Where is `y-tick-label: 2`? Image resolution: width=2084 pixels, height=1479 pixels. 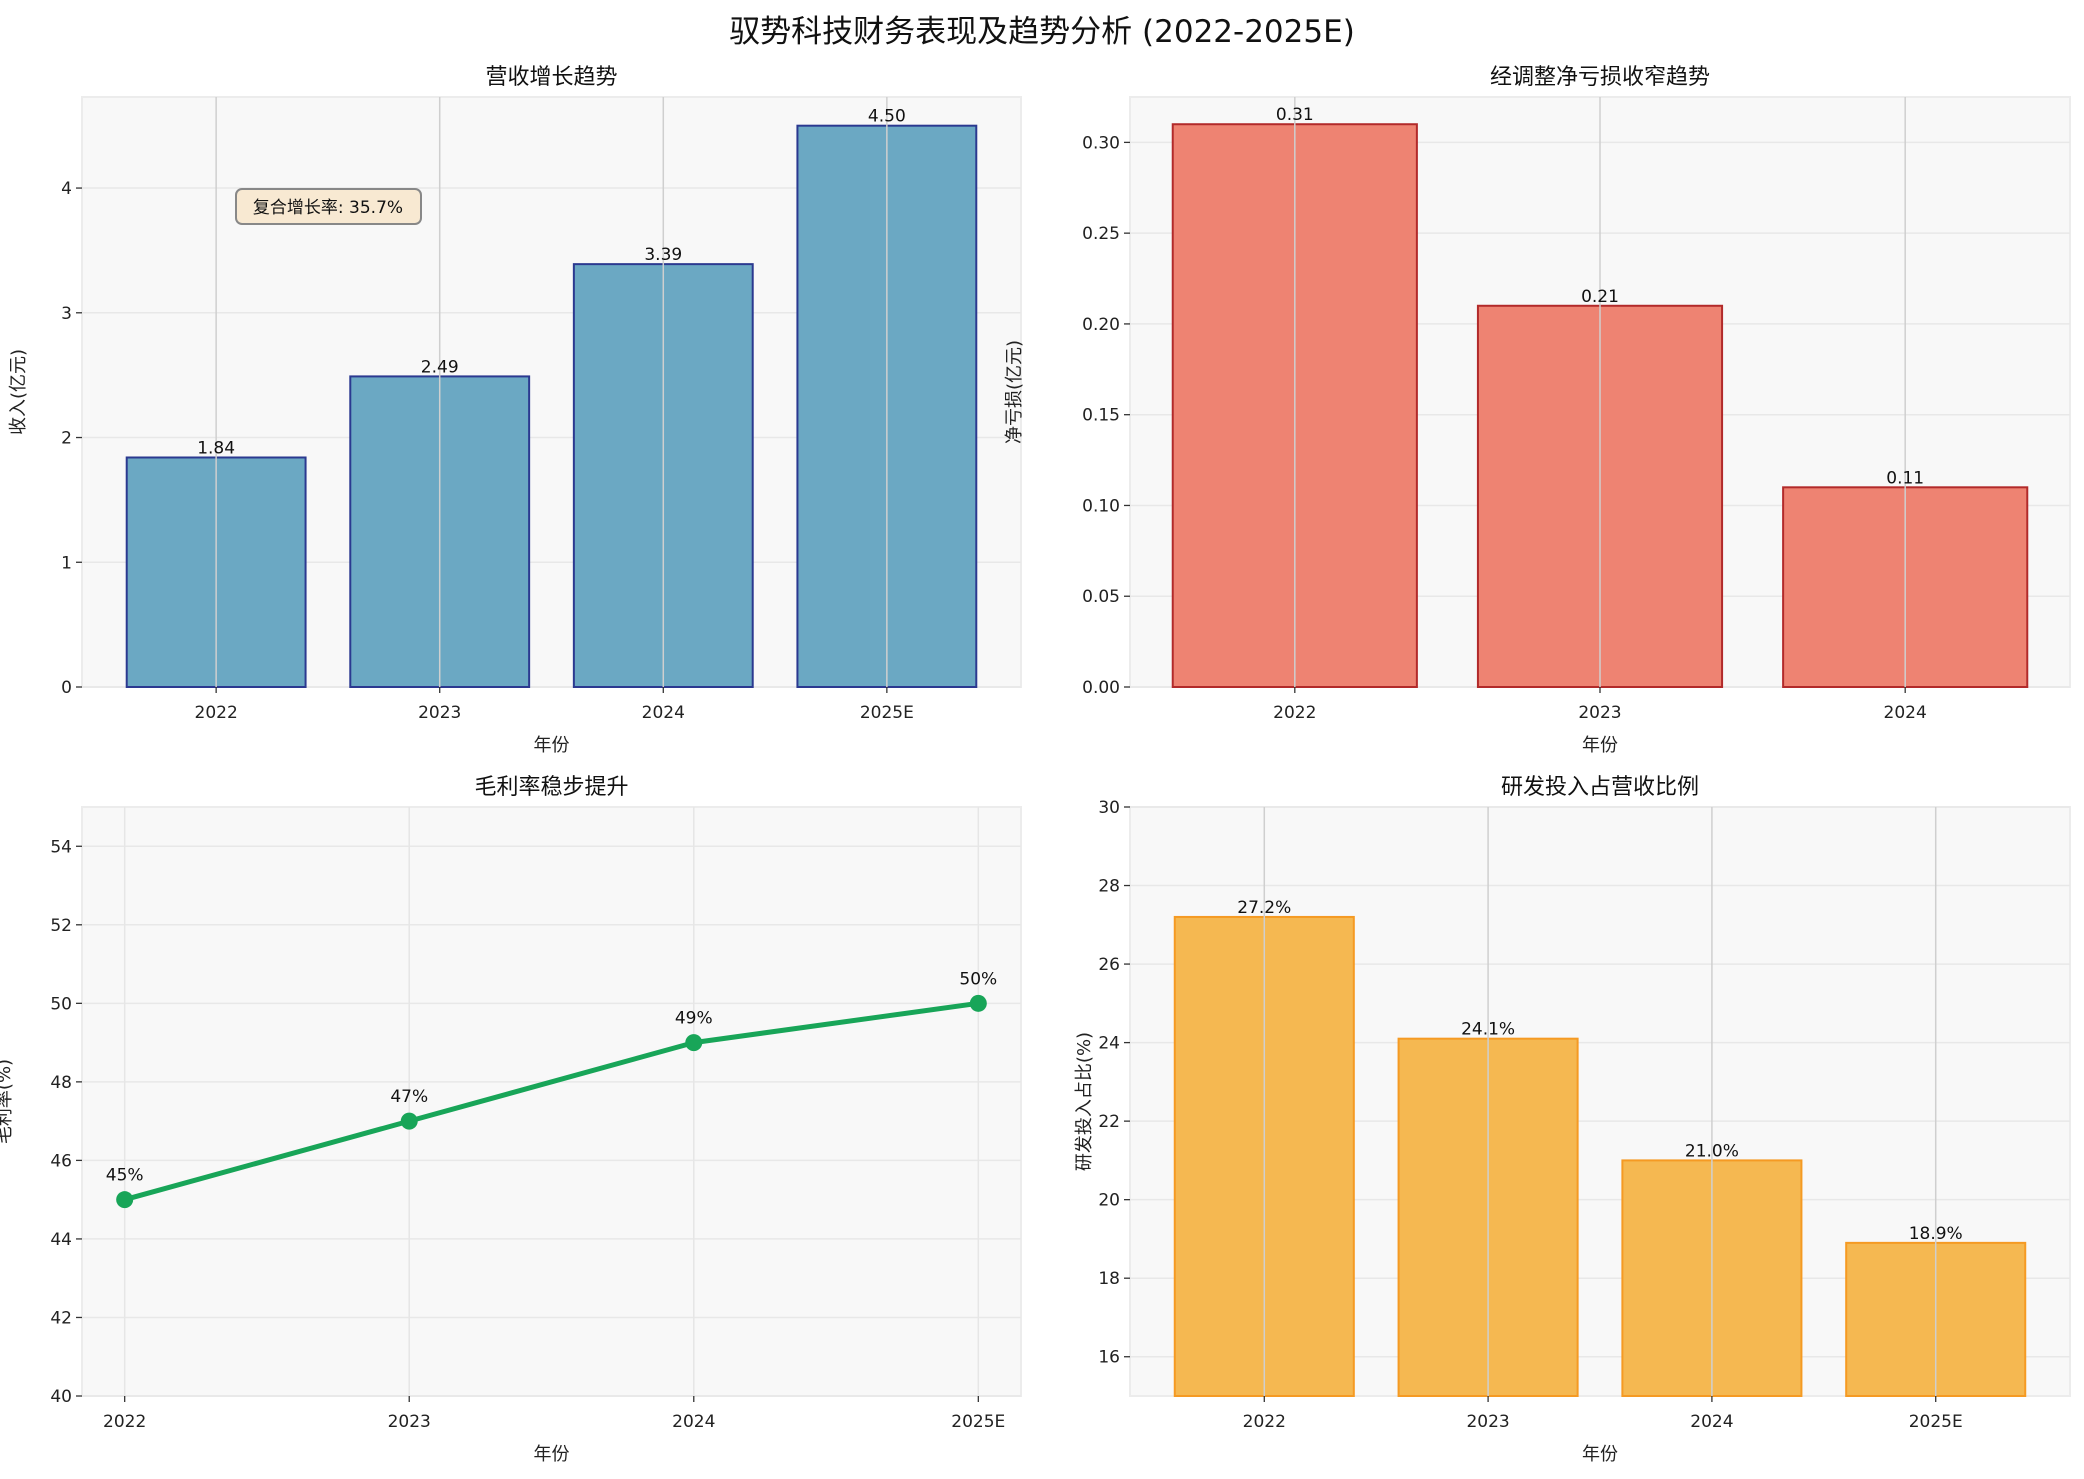
y-tick-label: 2 is located at coordinates (66, 439).